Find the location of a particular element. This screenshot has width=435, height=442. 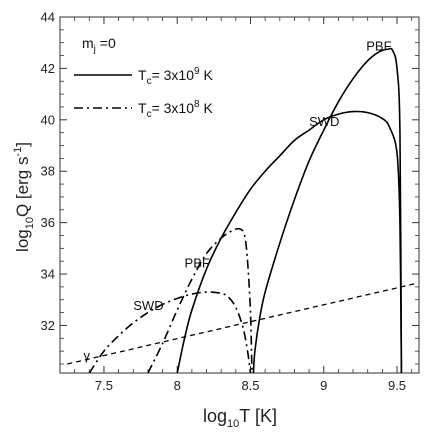

pbf-dashdot-curve is located at coordinates (200, 300).